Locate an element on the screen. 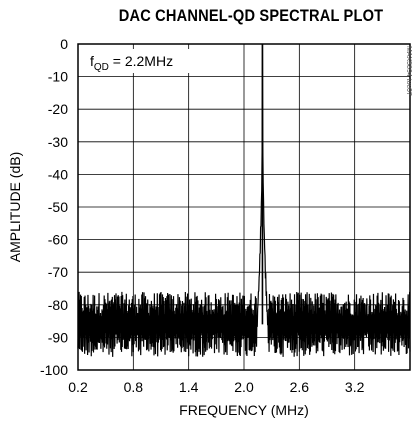 Image resolution: width=416 pixels, height=431 pixels. x-tick-label: 2.6 is located at coordinates (300, 387).